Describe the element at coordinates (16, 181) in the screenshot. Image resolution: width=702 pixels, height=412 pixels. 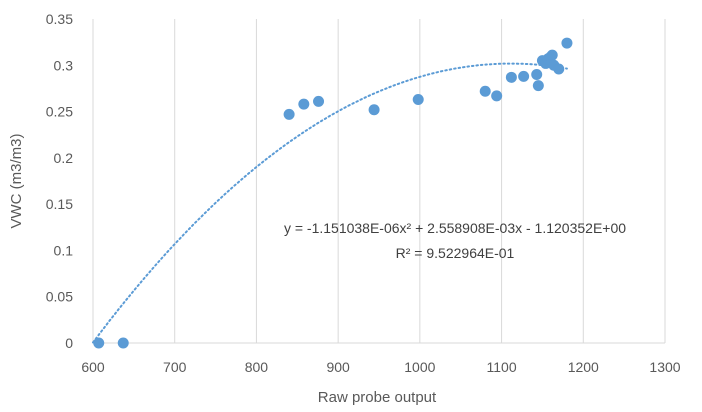
I see `y-axis-title: VWC (m3/m3)` at that location.